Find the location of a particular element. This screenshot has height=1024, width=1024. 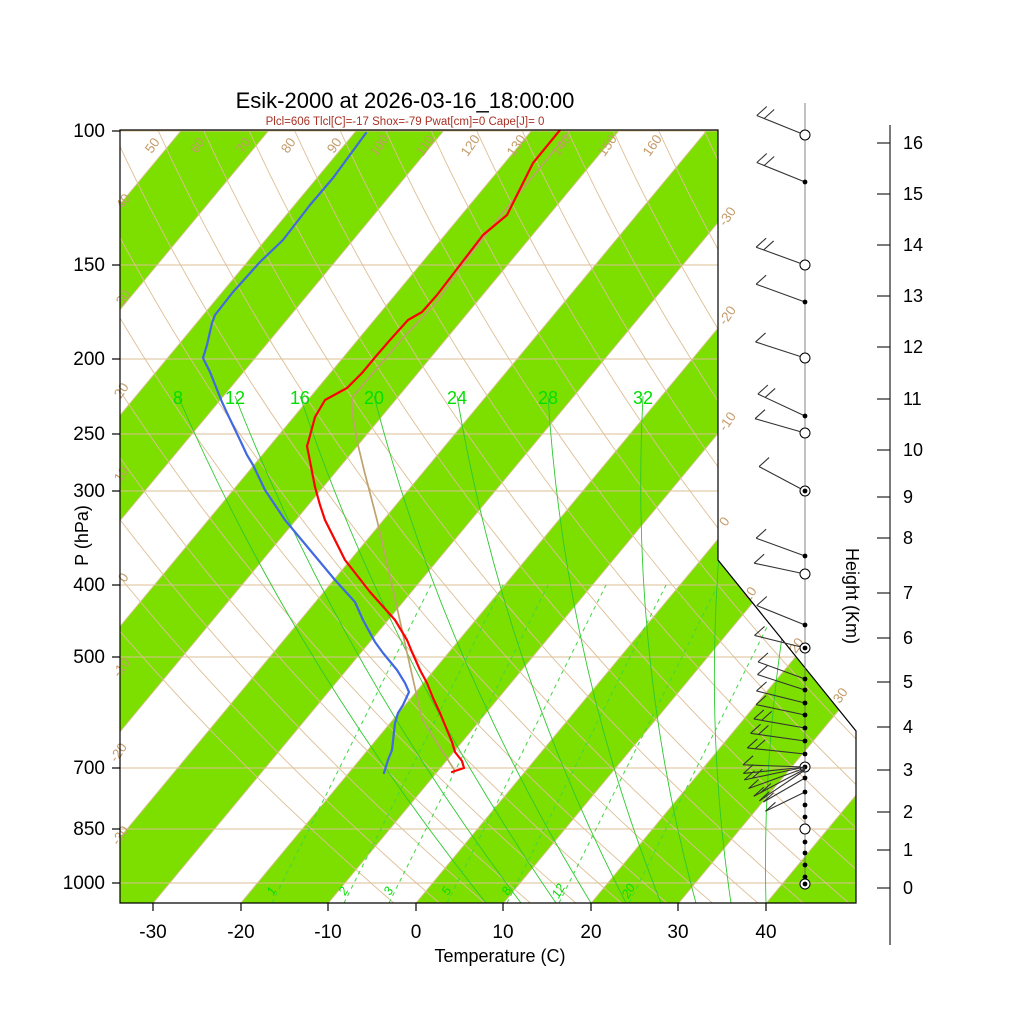

dry-adiabat-top-label: 70 is located at coordinates (243, 145).